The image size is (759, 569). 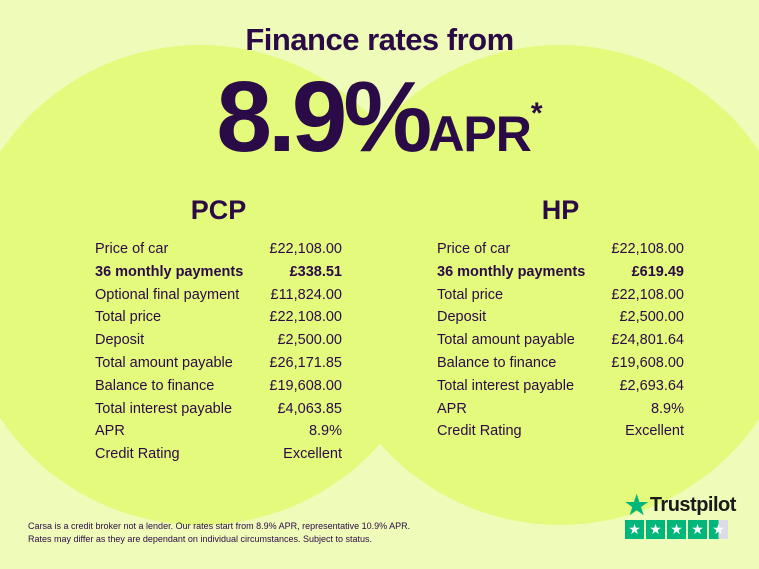 I want to click on asterisk: *, so click(x=536, y=113).